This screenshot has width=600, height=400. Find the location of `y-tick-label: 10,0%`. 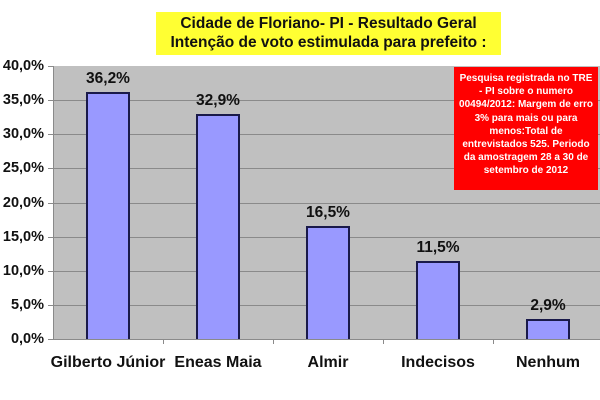

y-tick-label: 10,0% is located at coordinates (23, 270).